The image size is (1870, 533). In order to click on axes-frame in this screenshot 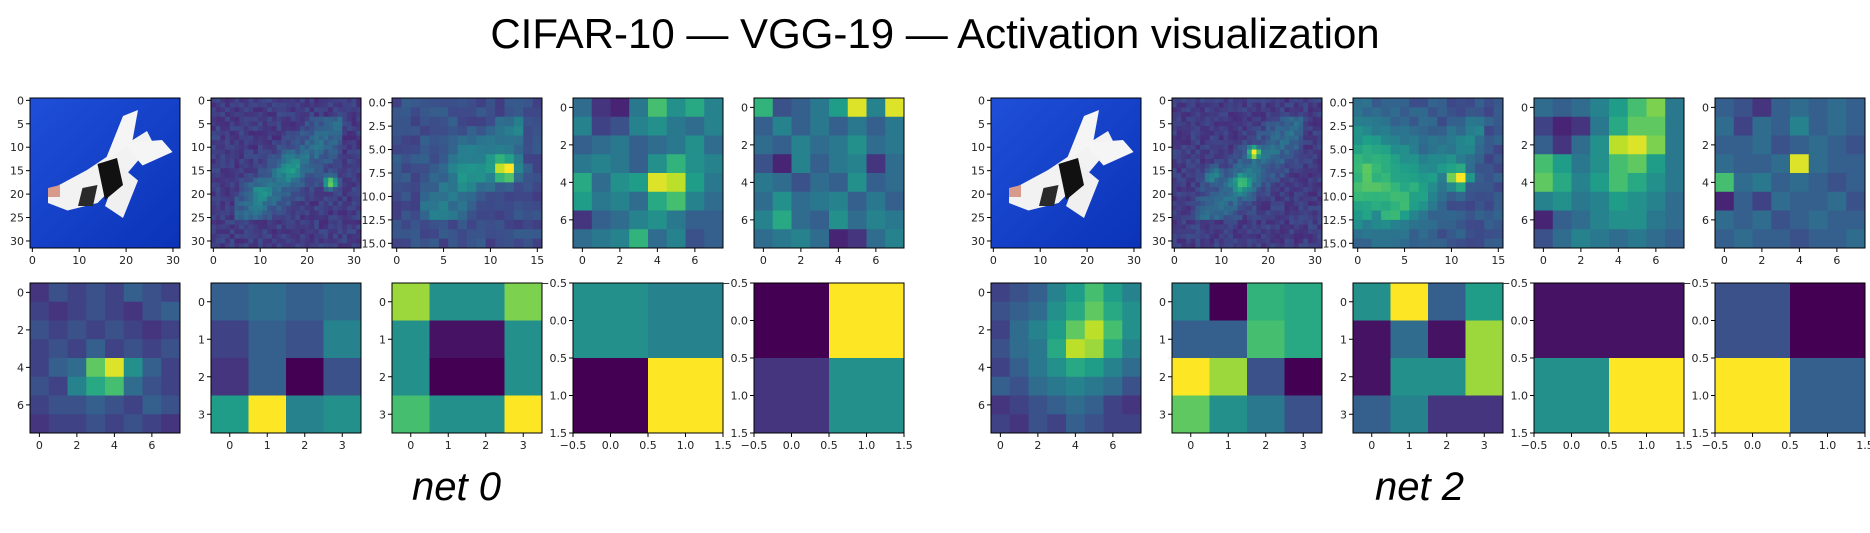, I will do `click(1428, 358)`.